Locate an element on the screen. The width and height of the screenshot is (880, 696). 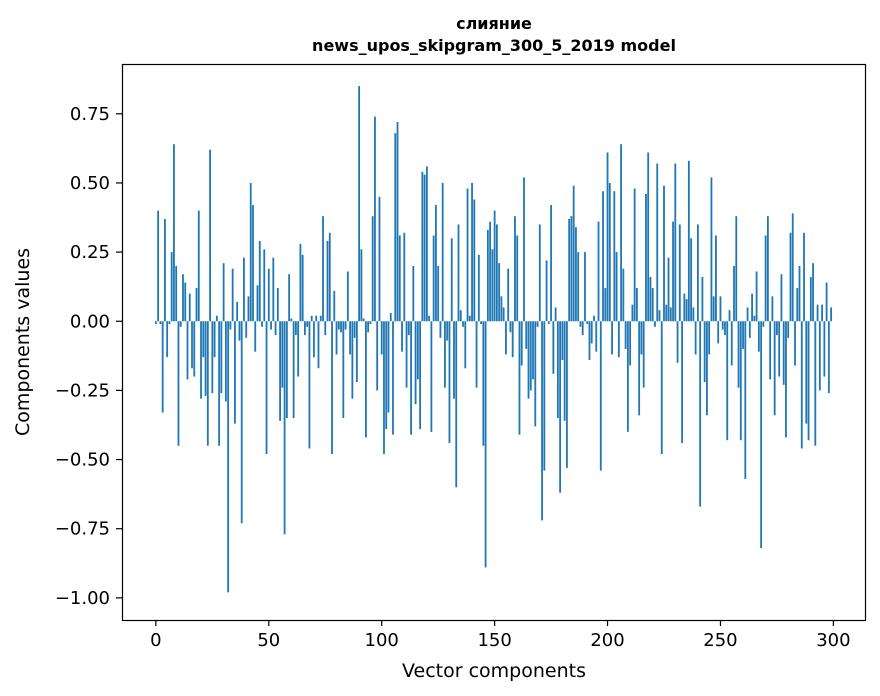
x-tick-label: 250 is located at coordinates (720, 640).